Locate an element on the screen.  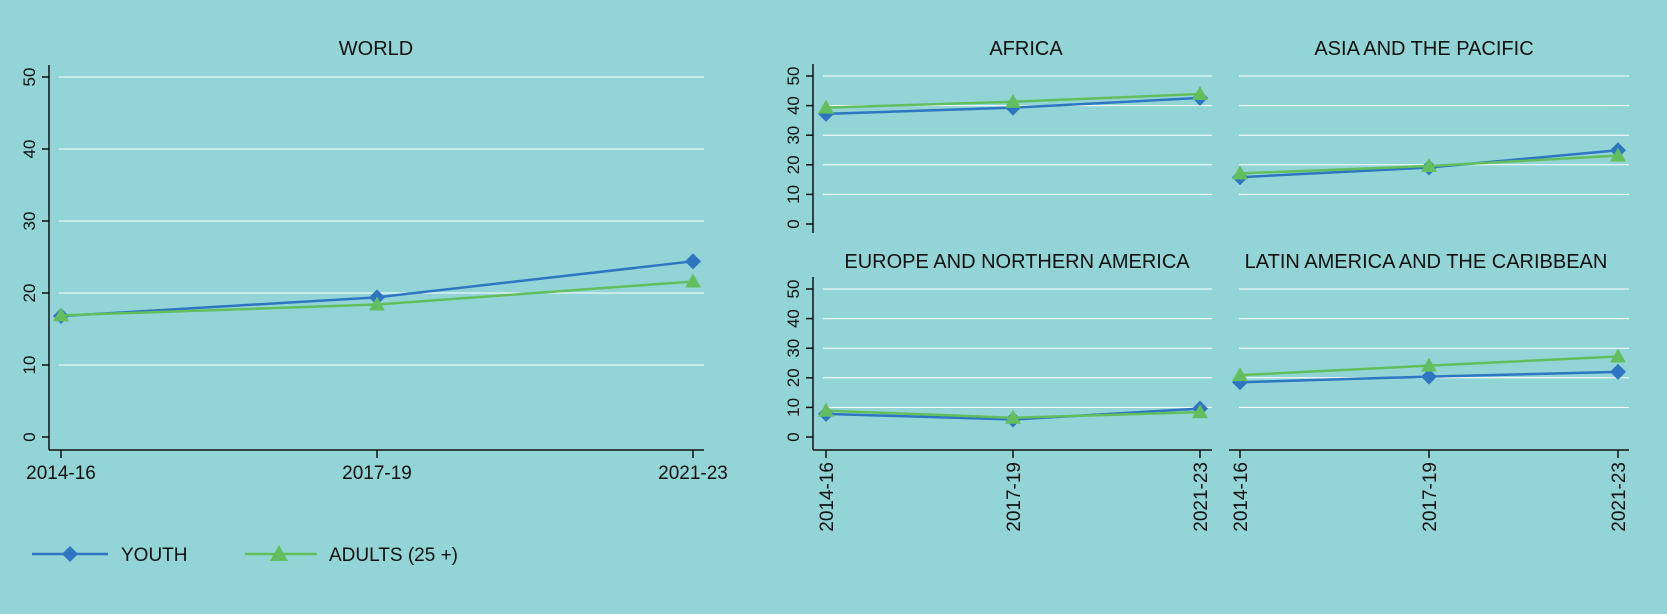
legend-item-youth: YOUTH is located at coordinates (110, 555).